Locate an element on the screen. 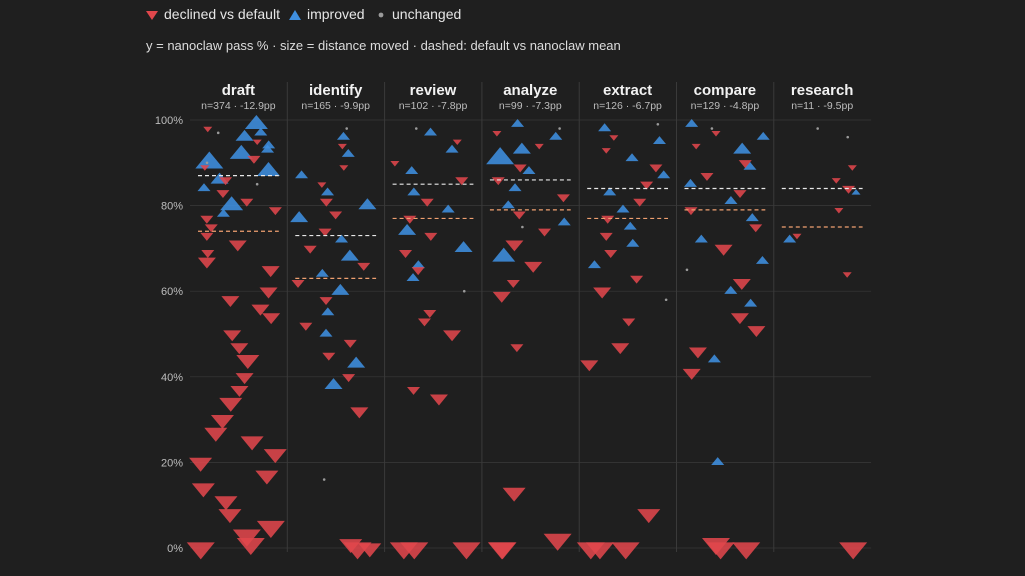 This screenshot has height=576, width=1025. facet-title: review is located at coordinates (433, 90).